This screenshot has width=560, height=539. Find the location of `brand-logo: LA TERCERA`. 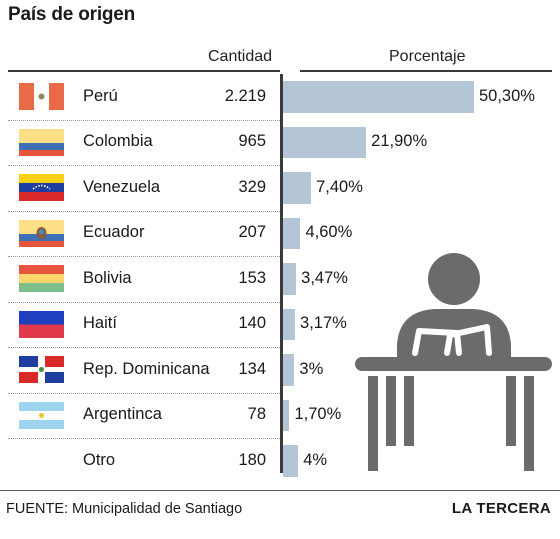

brand-logo: LA TERCERA is located at coordinates (501, 508).